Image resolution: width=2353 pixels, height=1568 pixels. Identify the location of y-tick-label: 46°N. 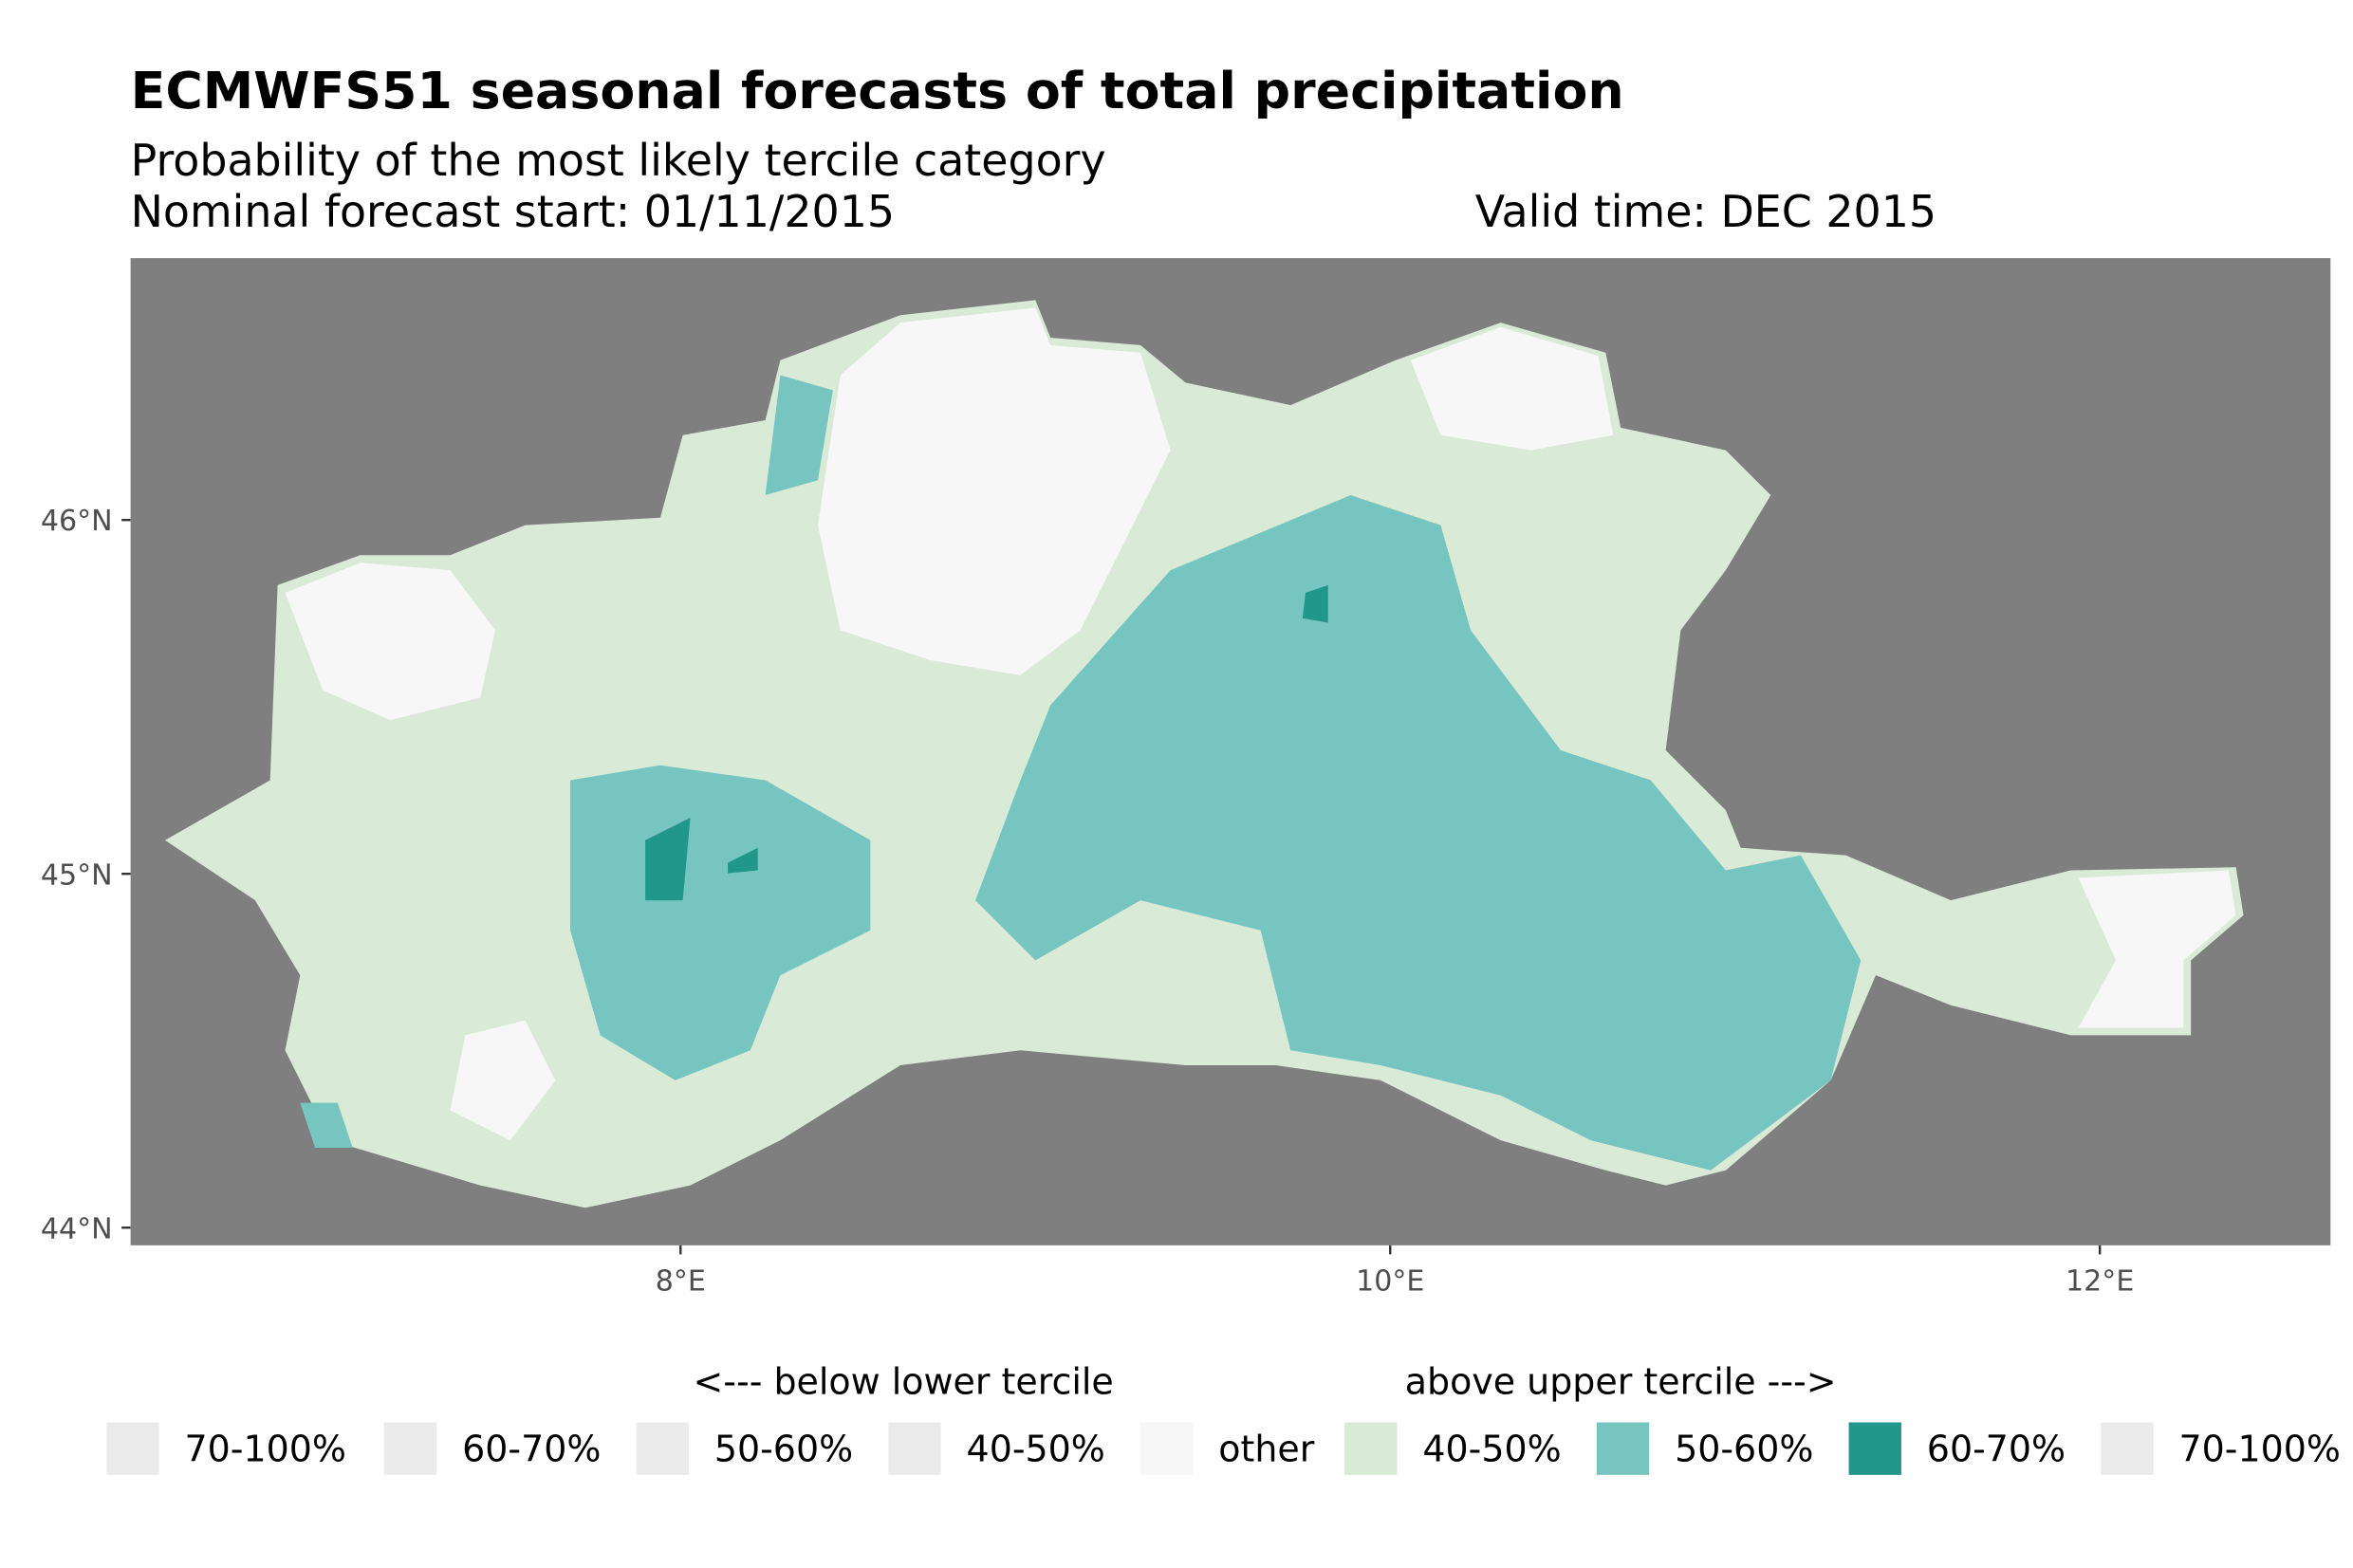
(77, 522).